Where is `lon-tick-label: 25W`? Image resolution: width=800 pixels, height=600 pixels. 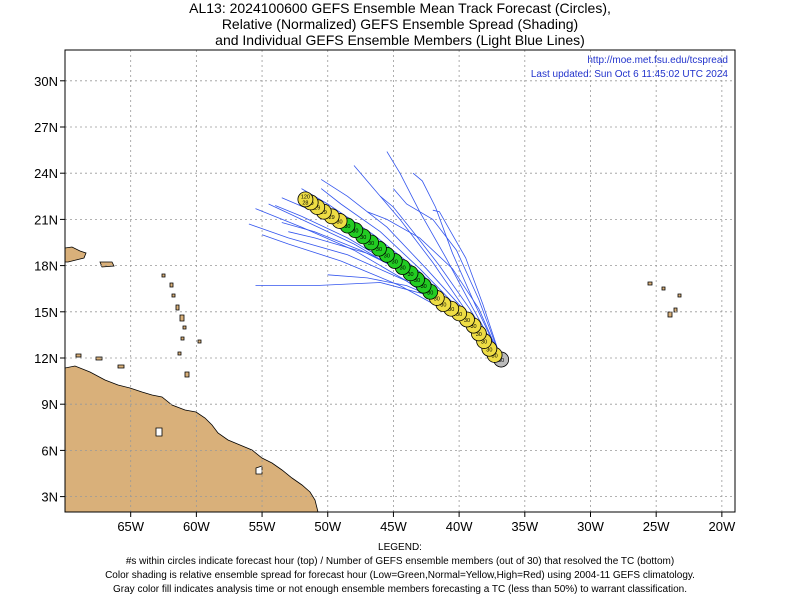 lon-tick-label: 25W is located at coordinates (656, 526).